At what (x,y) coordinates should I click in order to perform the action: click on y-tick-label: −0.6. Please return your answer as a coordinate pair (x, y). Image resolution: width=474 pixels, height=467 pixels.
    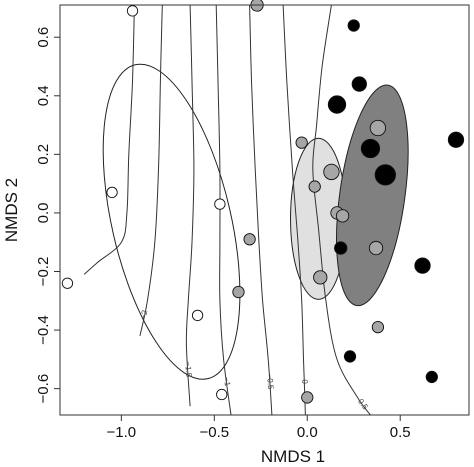
    Looking at the image, I should click on (43, 389).